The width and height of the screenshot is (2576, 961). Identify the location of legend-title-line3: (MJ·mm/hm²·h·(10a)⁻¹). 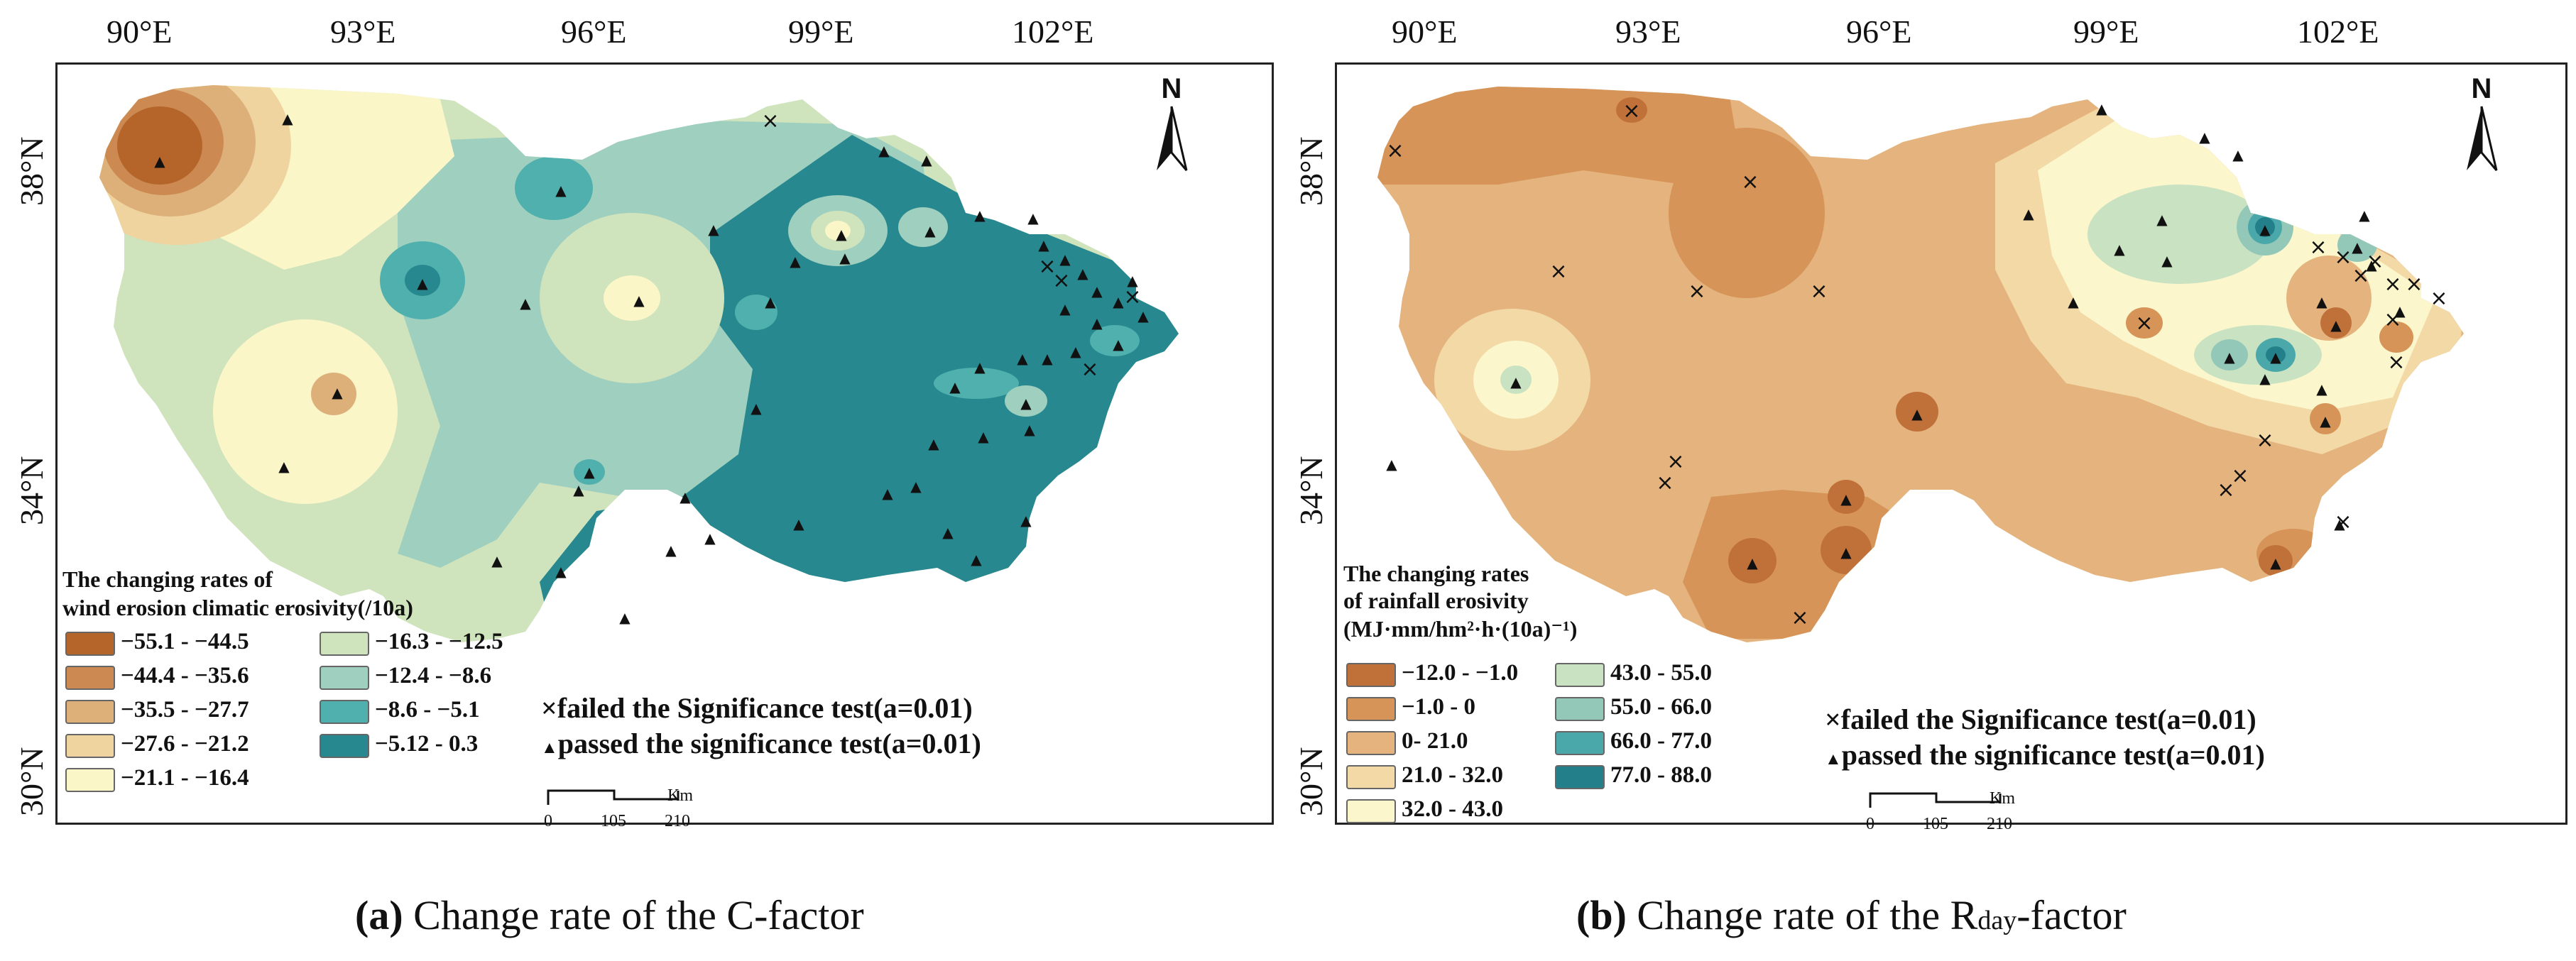
(1460, 629).